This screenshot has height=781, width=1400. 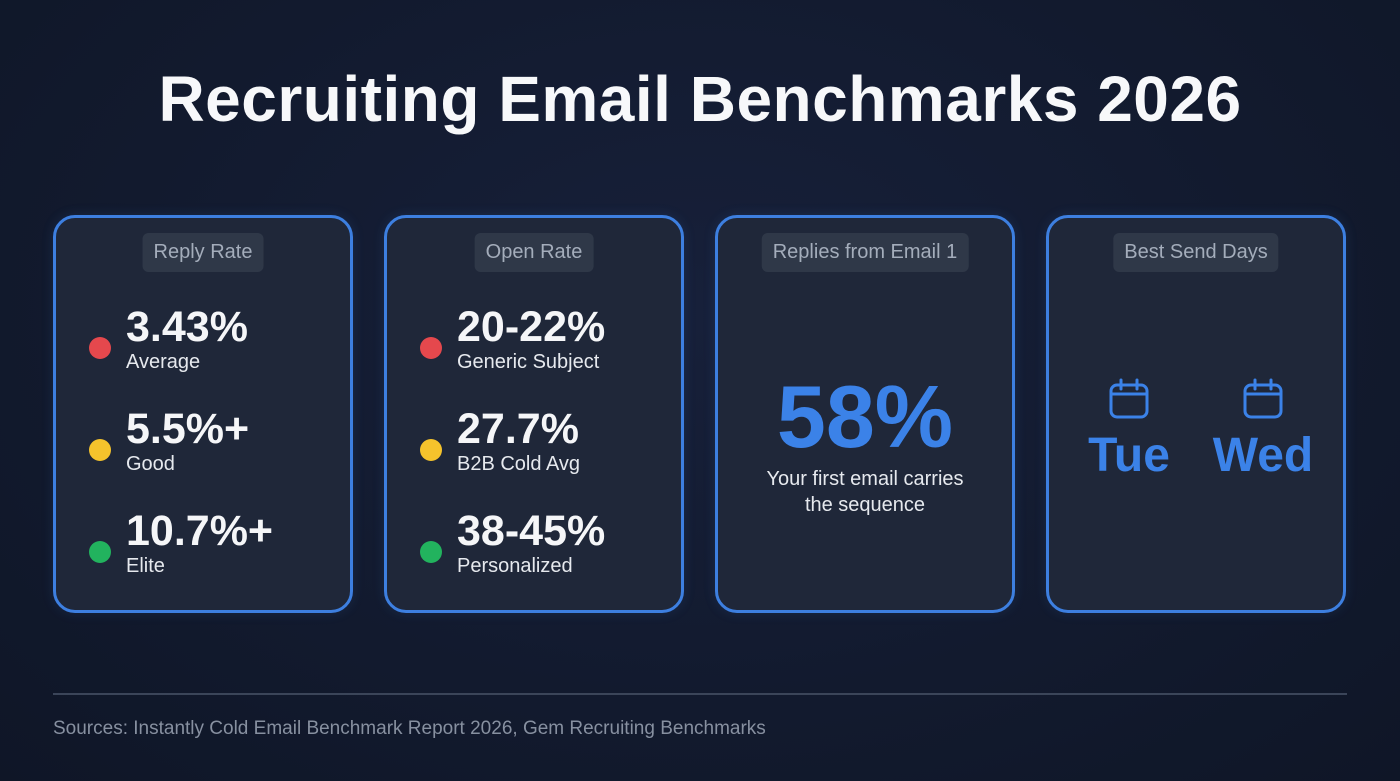 I want to click on metric-desc: Generic Subject, so click(x=528, y=362).